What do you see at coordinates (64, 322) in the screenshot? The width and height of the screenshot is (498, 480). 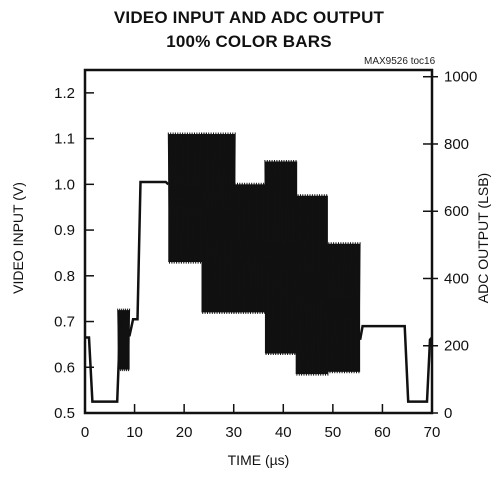 I see `y-tick-label-left: 0.7` at bounding box center [64, 322].